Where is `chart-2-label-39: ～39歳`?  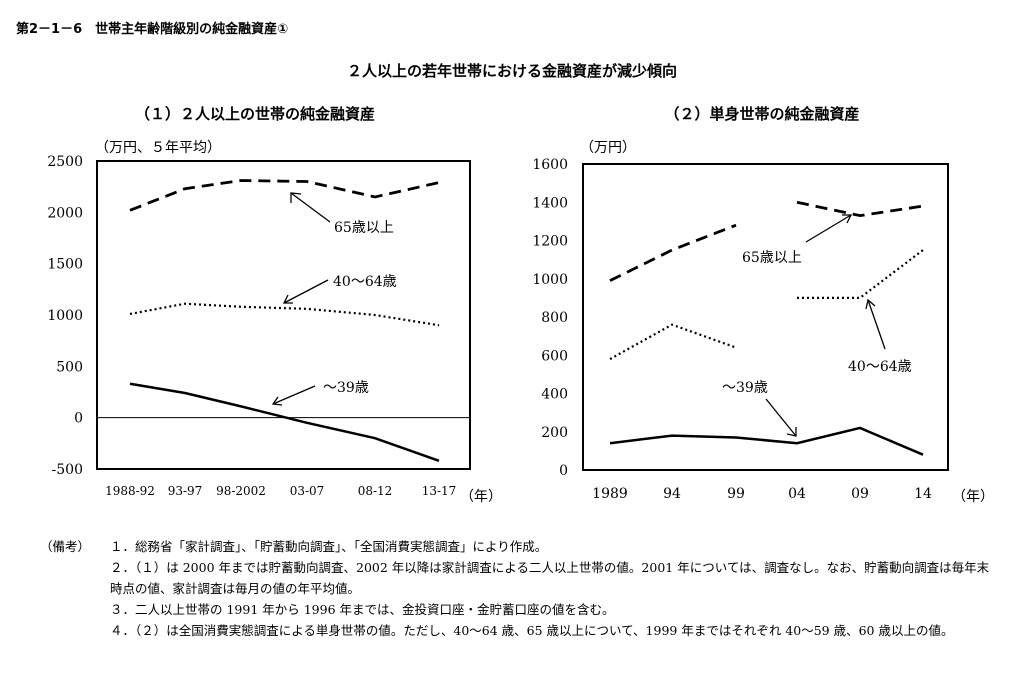
chart-2-label-39: ～39歳 is located at coordinates (745, 388).